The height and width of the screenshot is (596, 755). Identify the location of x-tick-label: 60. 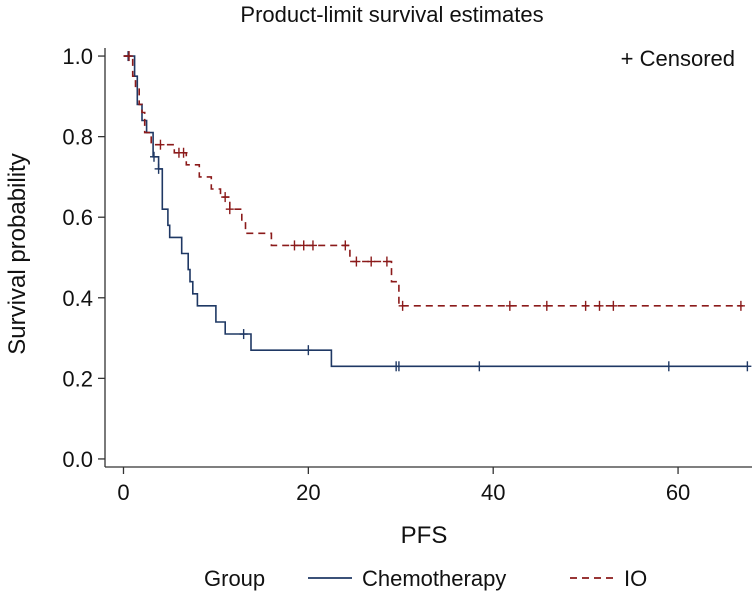
(678, 492).